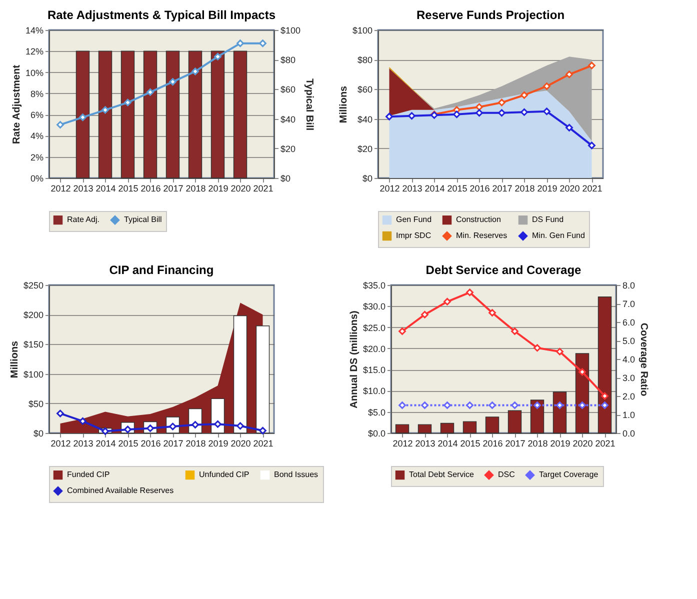 The height and width of the screenshot is (599, 697). What do you see at coordinates (60, 443) in the screenshot?
I see `x-tick-label: 2012` at bounding box center [60, 443].